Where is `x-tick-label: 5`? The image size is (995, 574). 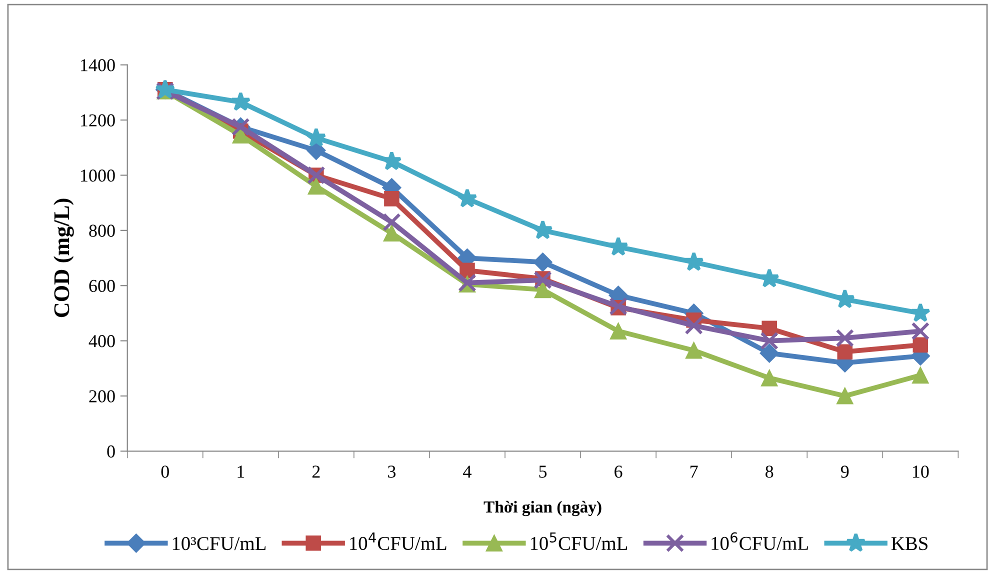 x-tick-label: 5 is located at coordinates (543, 472).